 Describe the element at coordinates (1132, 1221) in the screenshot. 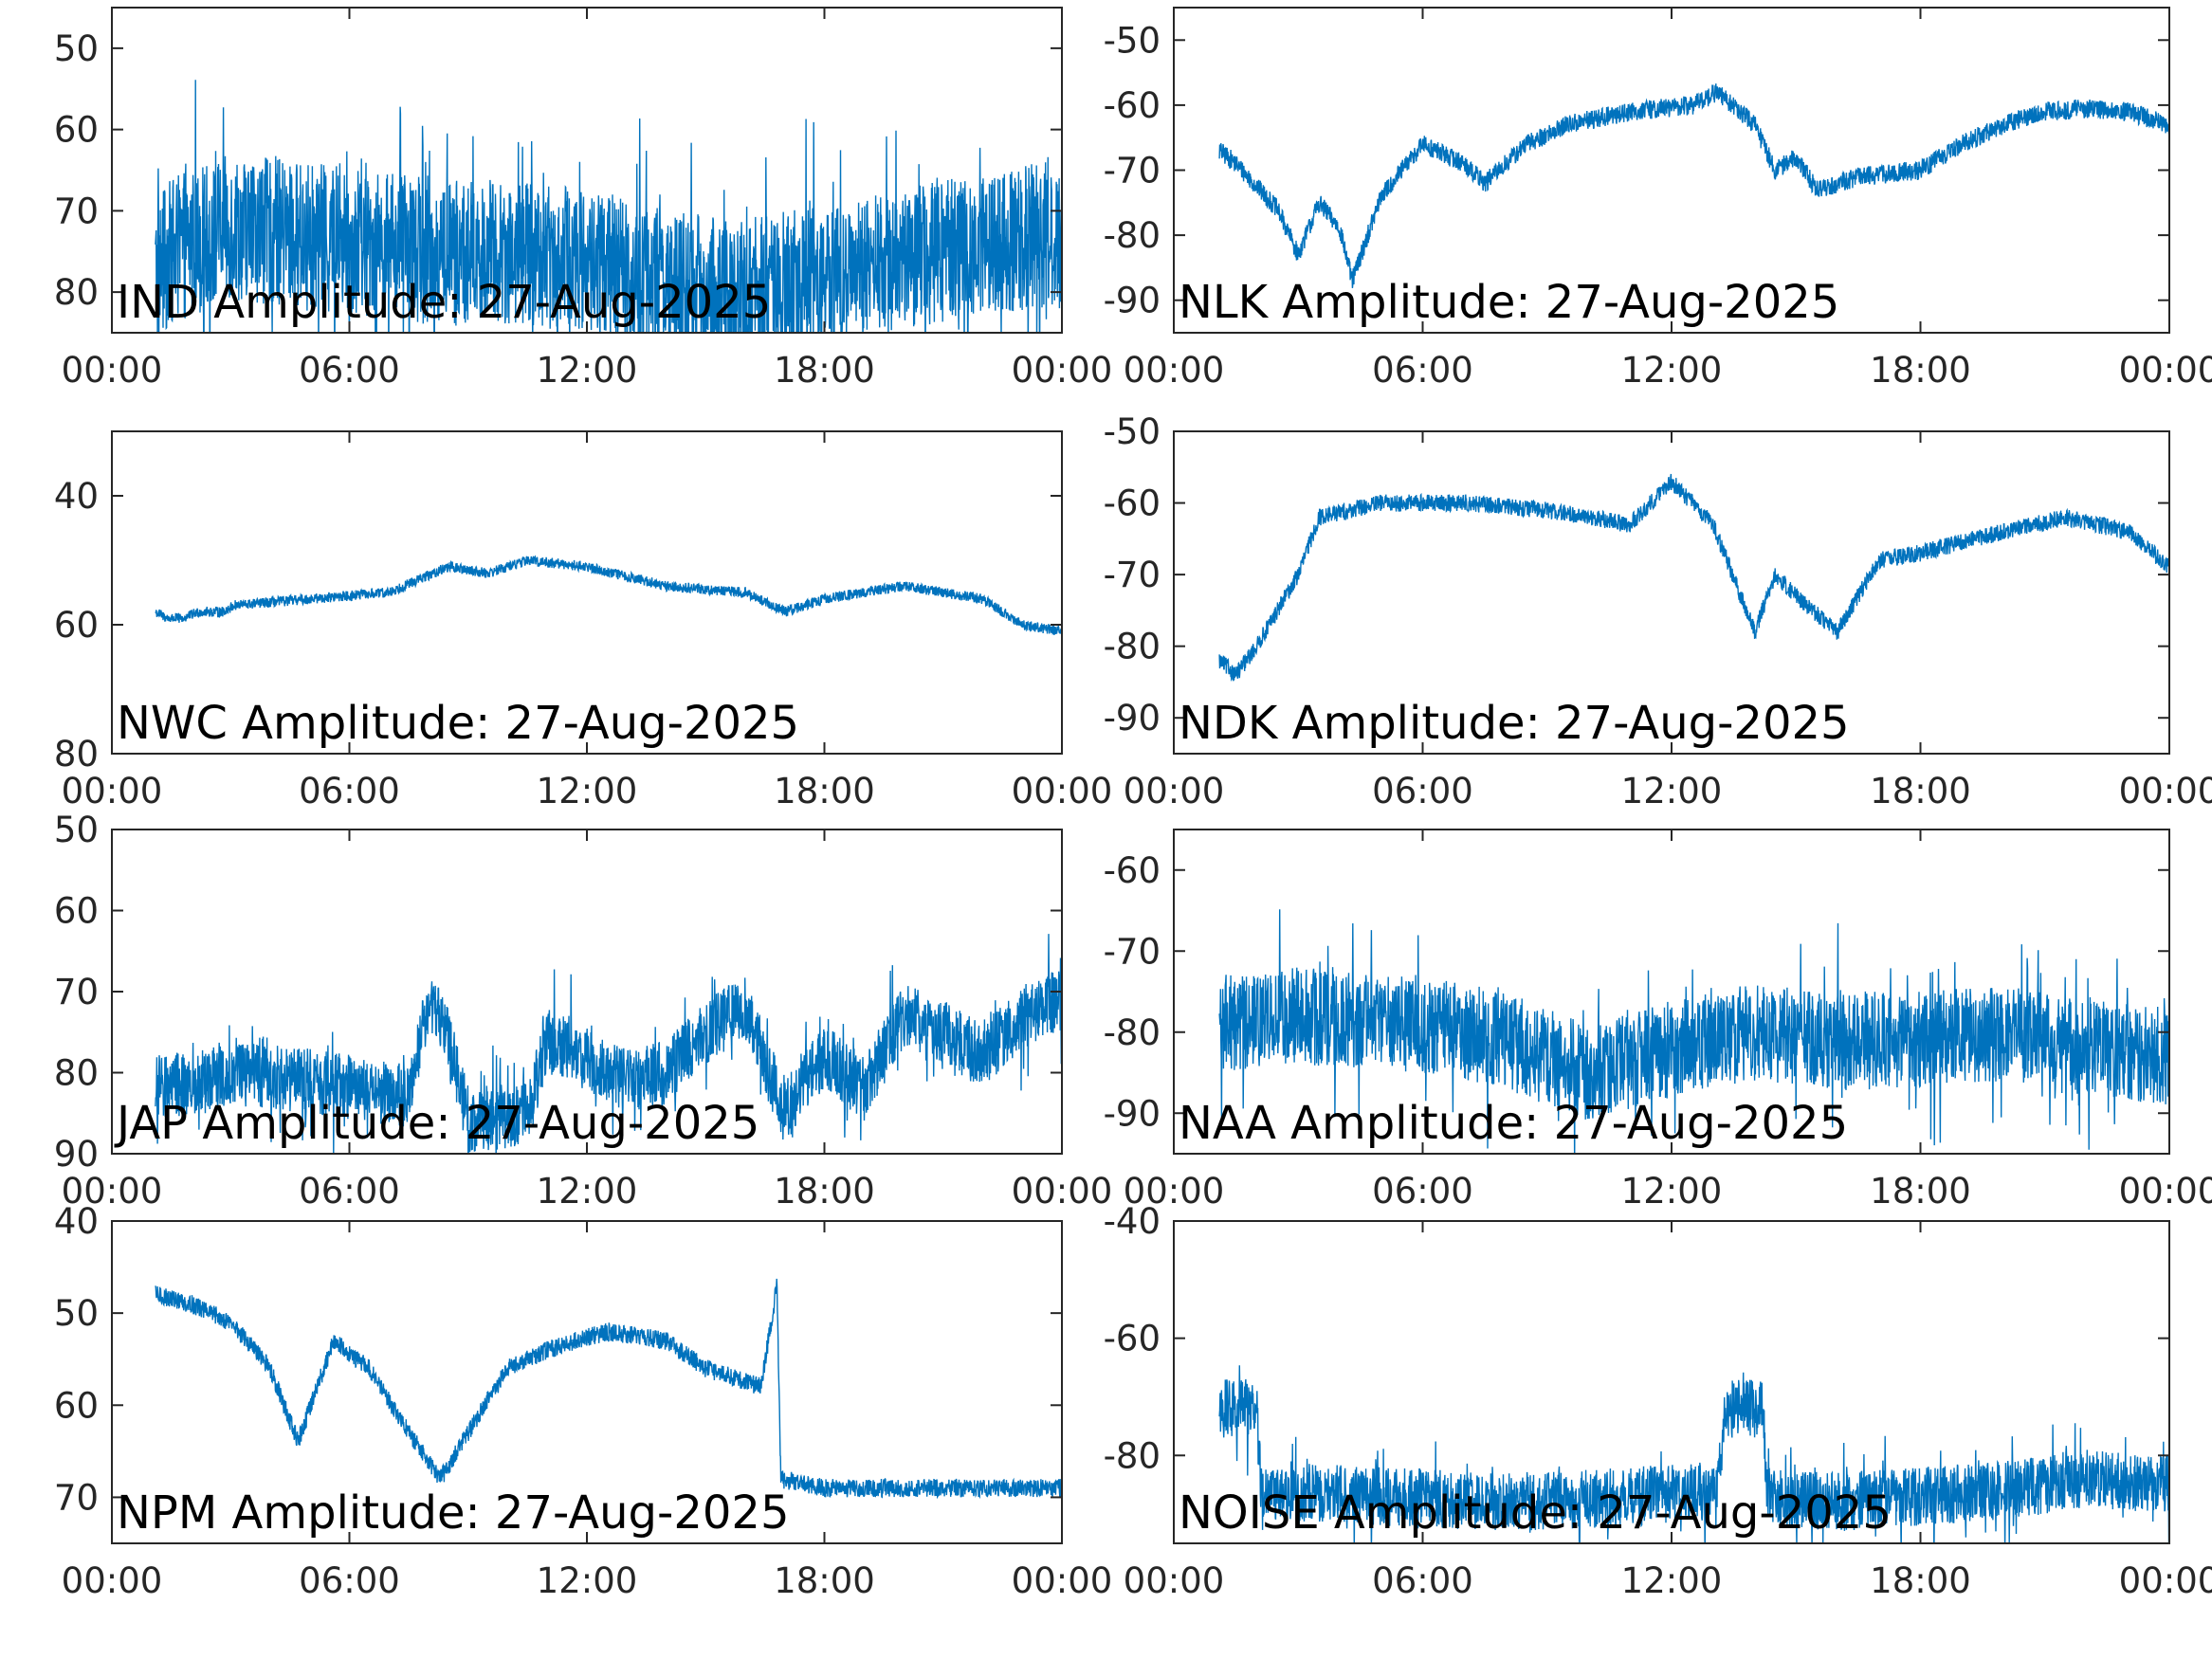

I see `y-tick-label: -40` at that location.